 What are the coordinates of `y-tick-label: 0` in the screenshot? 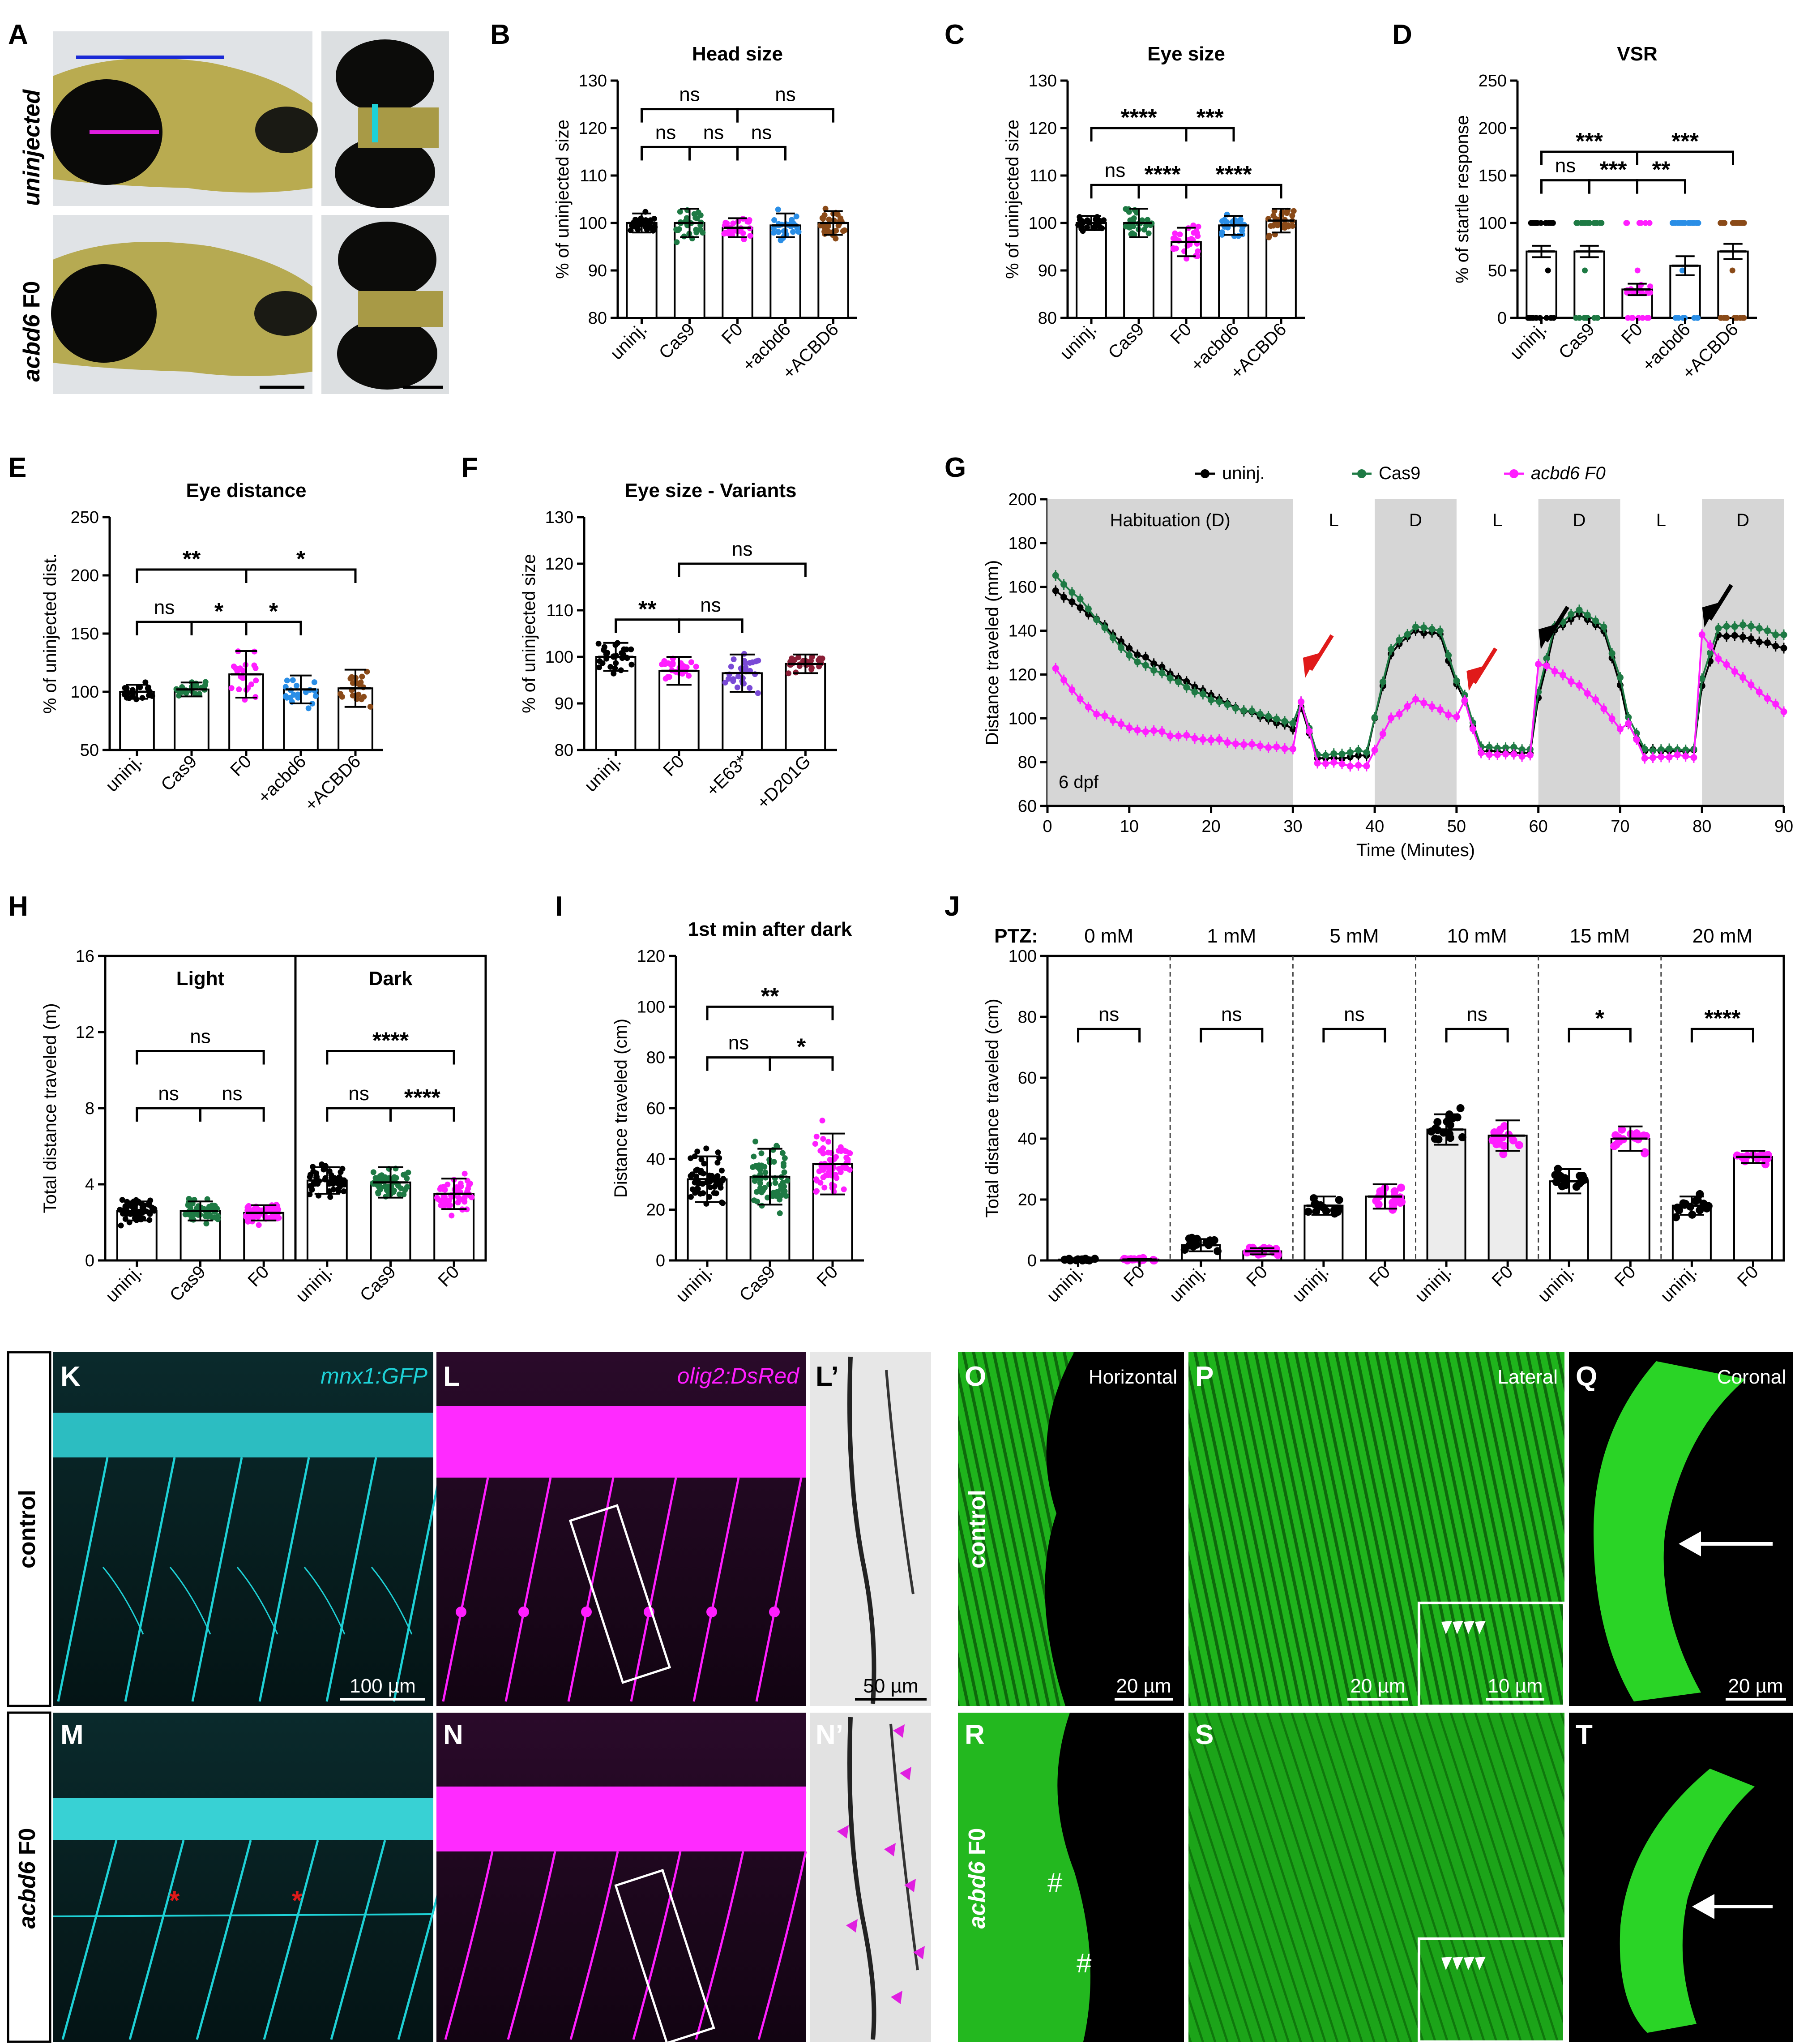 It's located at (89, 1260).